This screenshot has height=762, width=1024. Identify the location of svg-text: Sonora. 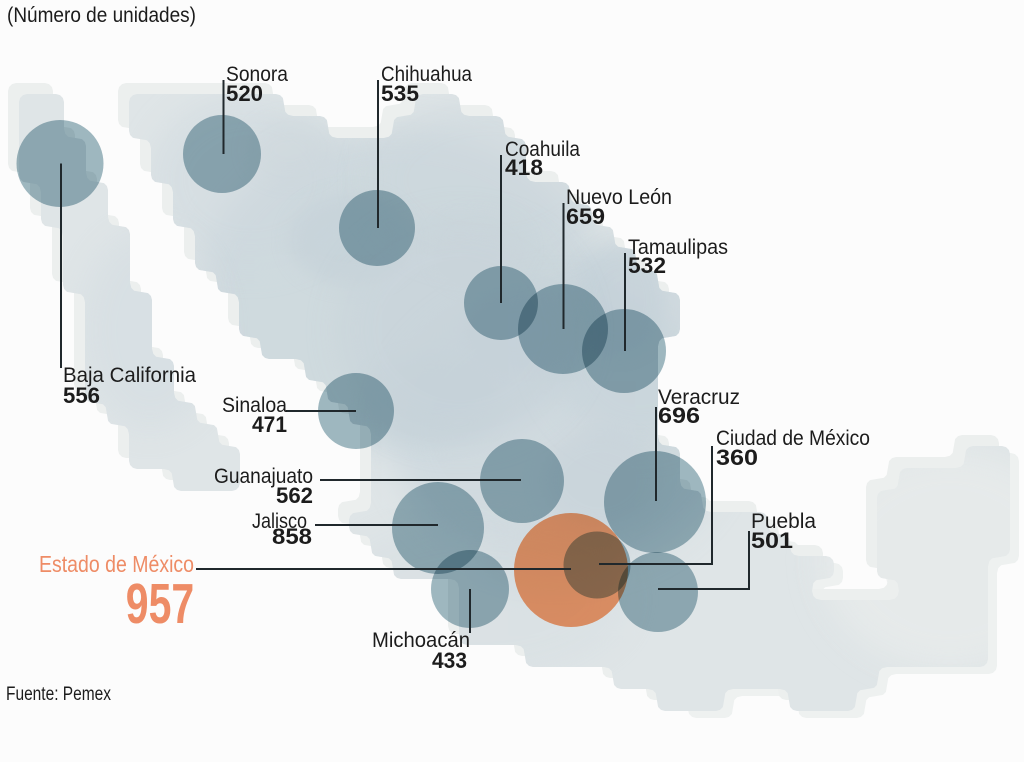
(257, 74).